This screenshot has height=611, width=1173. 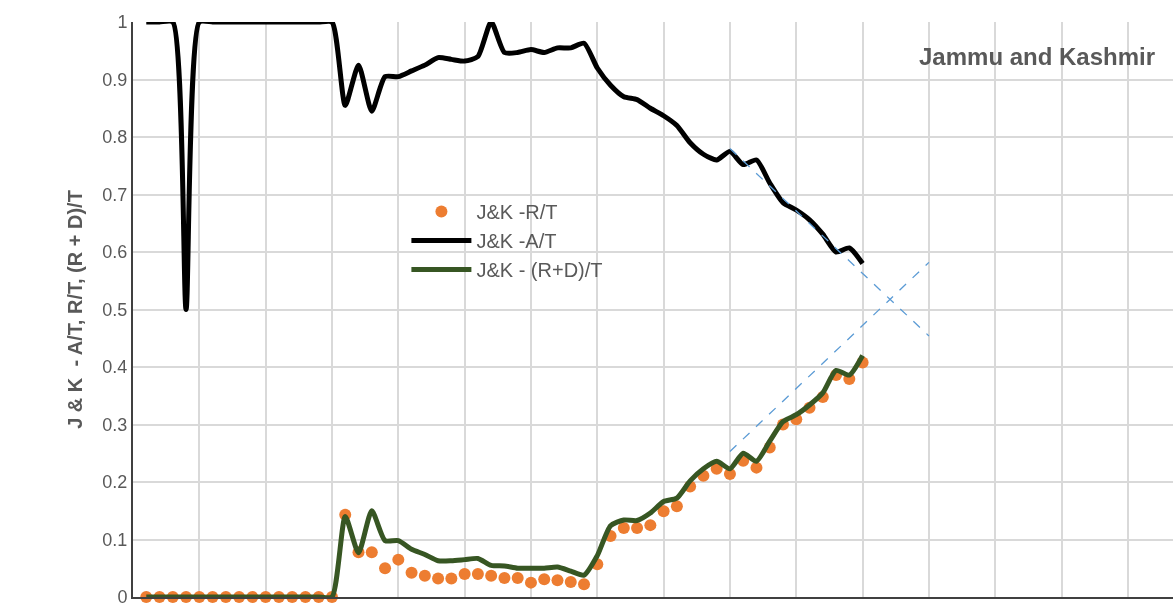 What do you see at coordinates (115, 137) in the screenshot?
I see `y-tick-label: 0.8` at bounding box center [115, 137].